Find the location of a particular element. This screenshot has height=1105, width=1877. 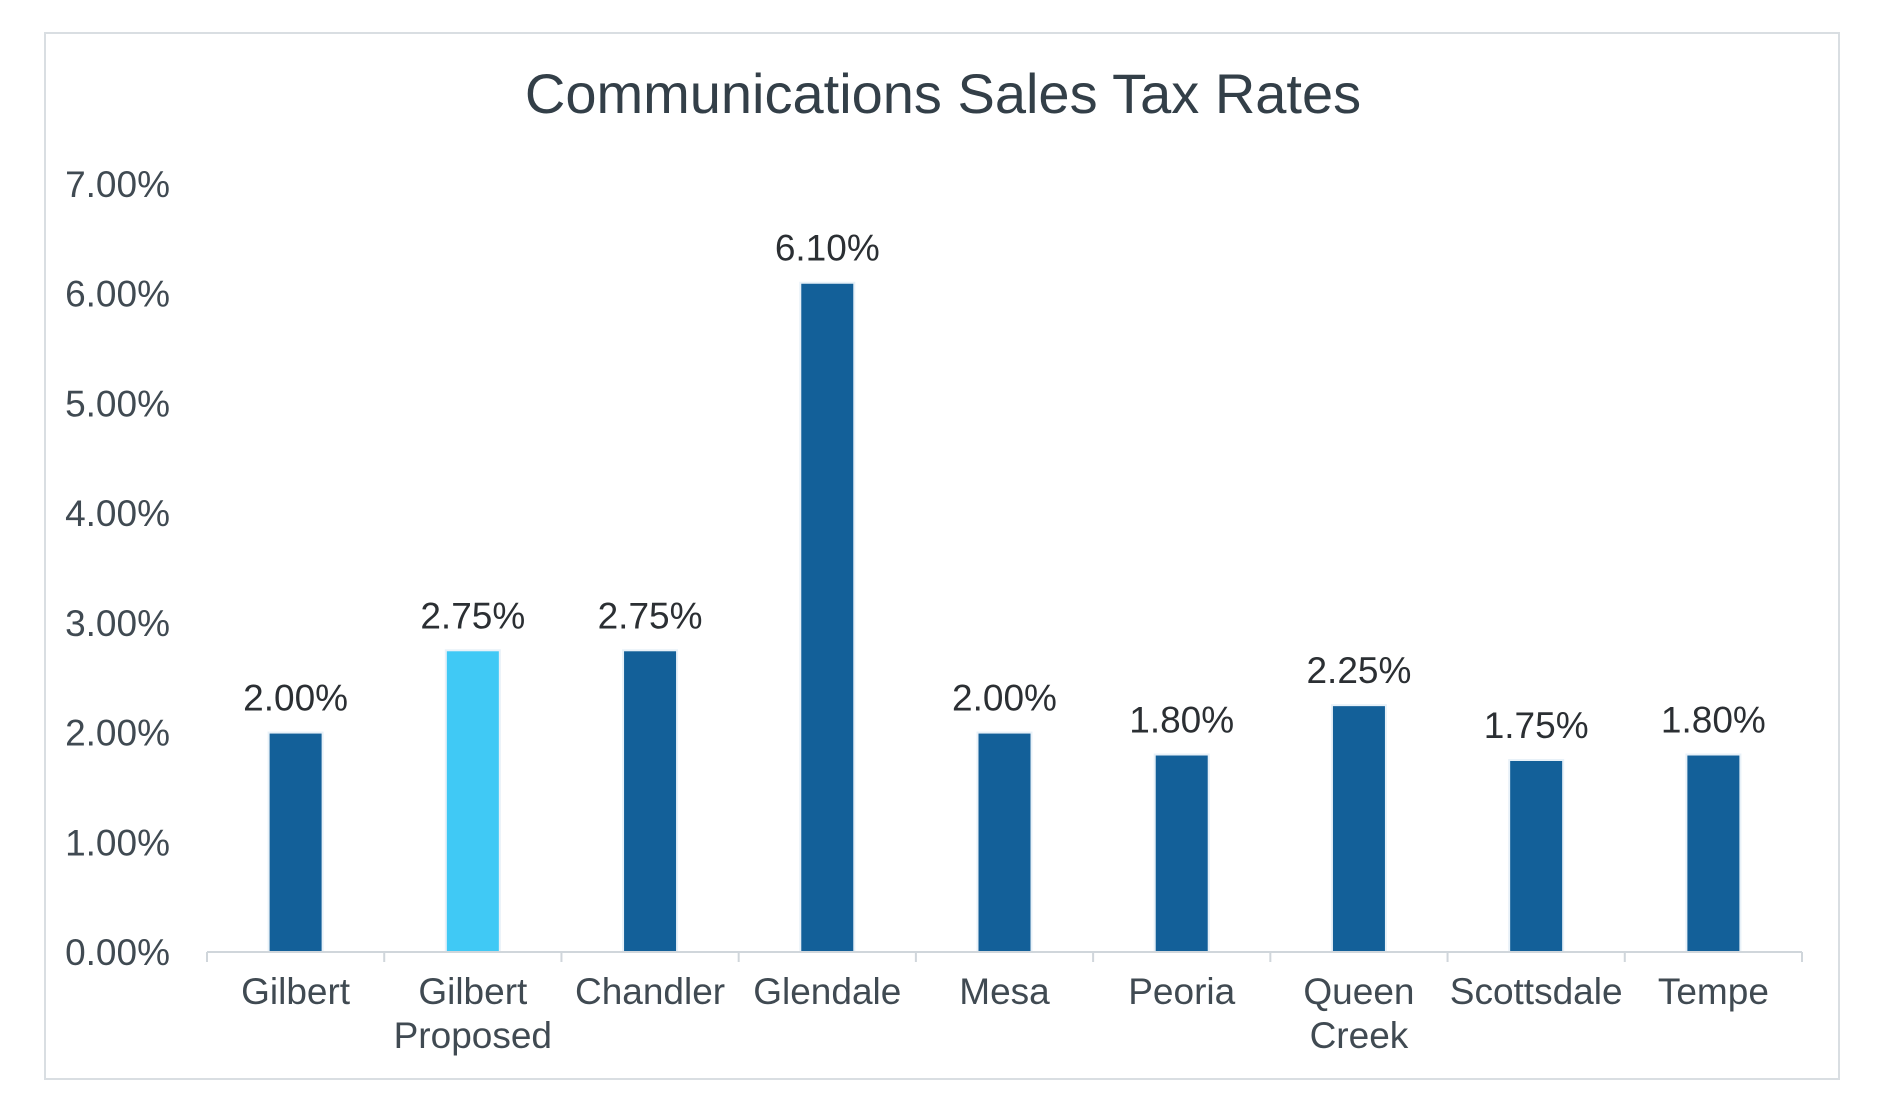

x-category-label: Mesa is located at coordinates (1004, 991).